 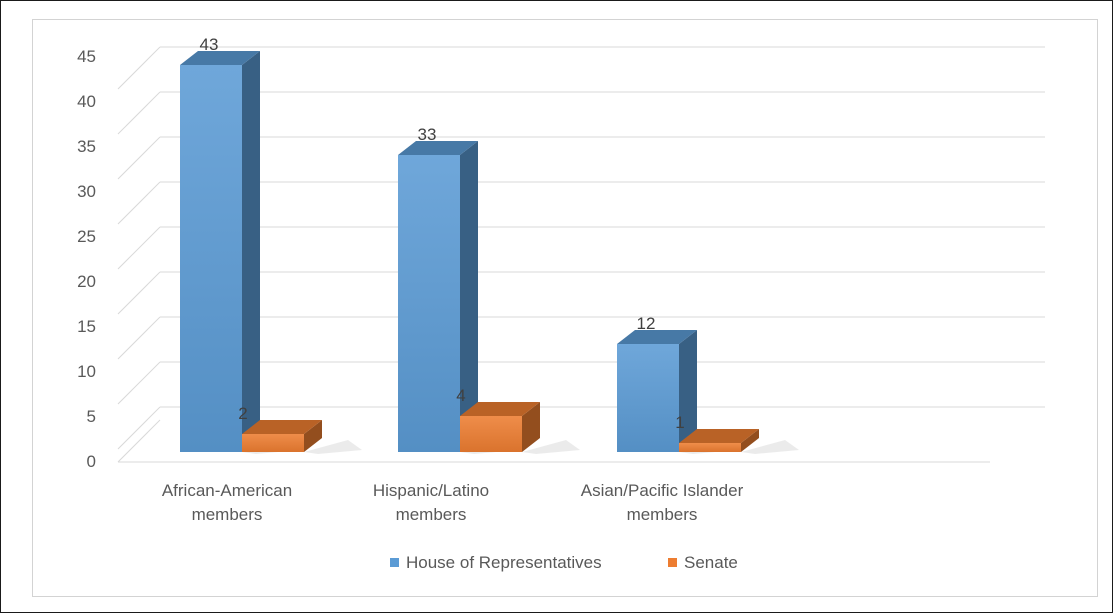 What do you see at coordinates (227, 490) in the screenshot?
I see `category-label: African-American` at bounding box center [227, 490].